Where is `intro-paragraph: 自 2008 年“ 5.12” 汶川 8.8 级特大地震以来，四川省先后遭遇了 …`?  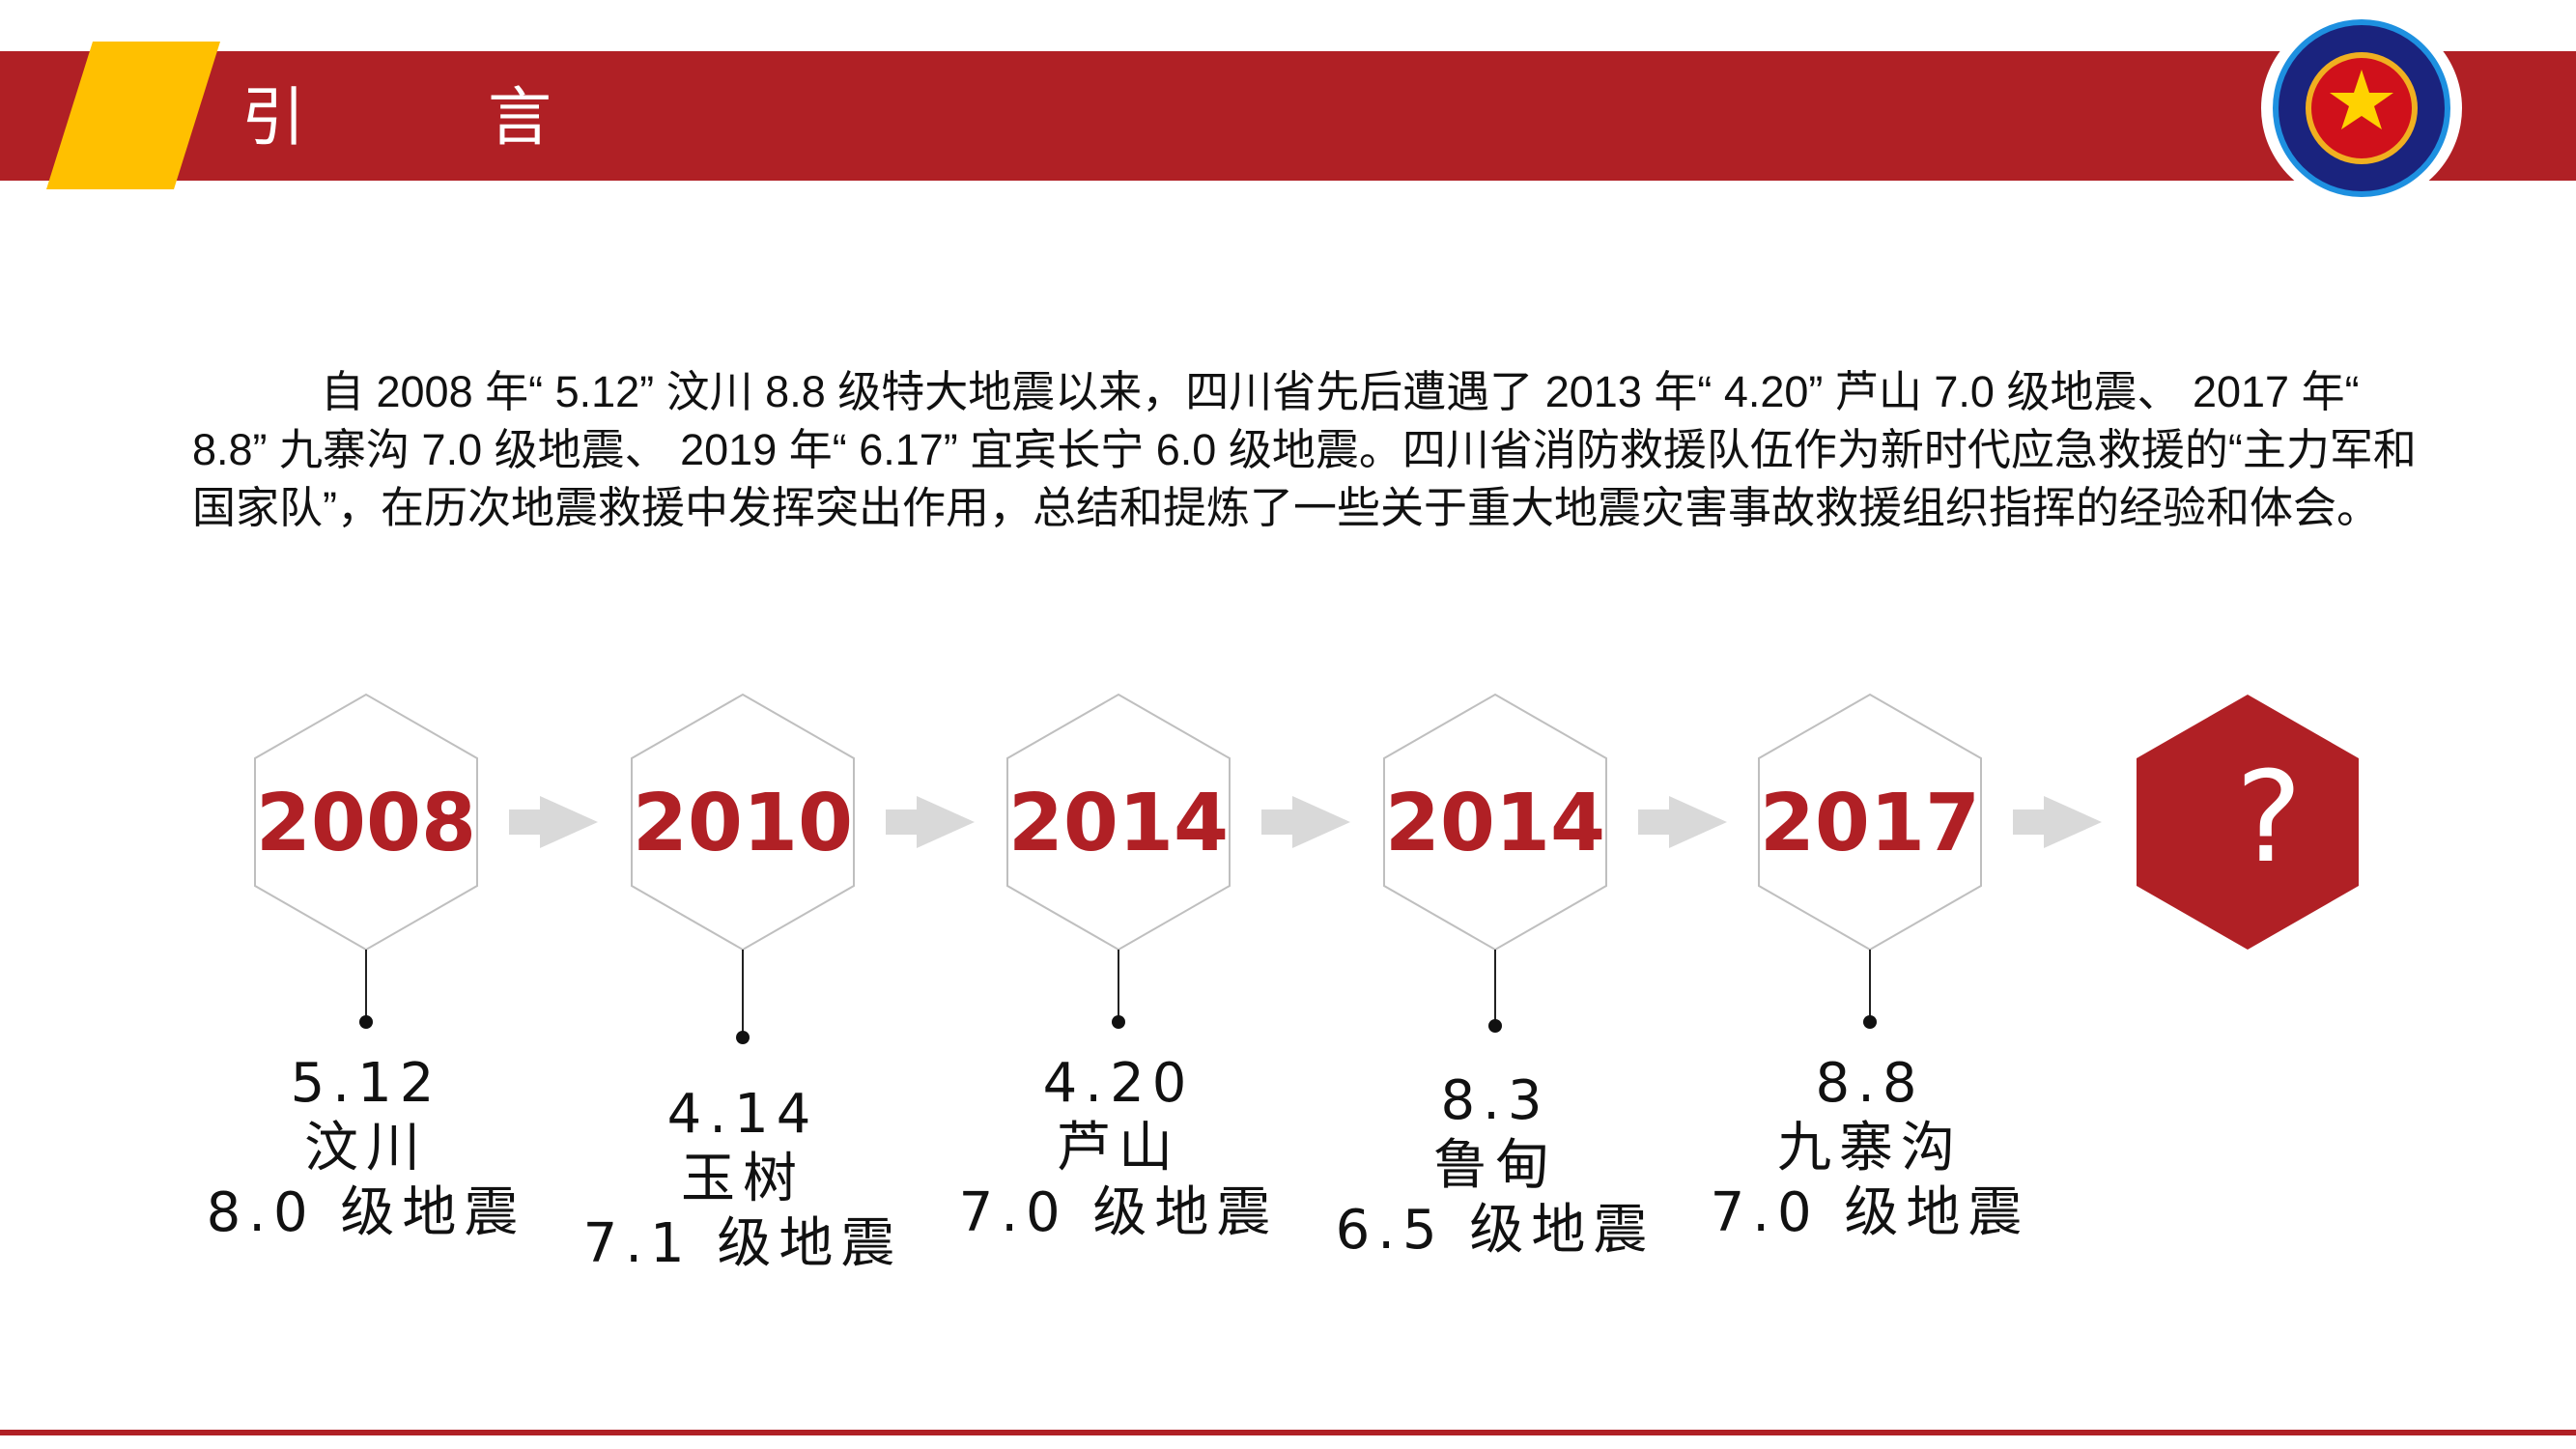
intro-paragraph: 自 2008 年“ 5.12” 汶川 8.8 级特大地震以来，四川省先后遭遇了 … is located at coordinates (1304, 449).